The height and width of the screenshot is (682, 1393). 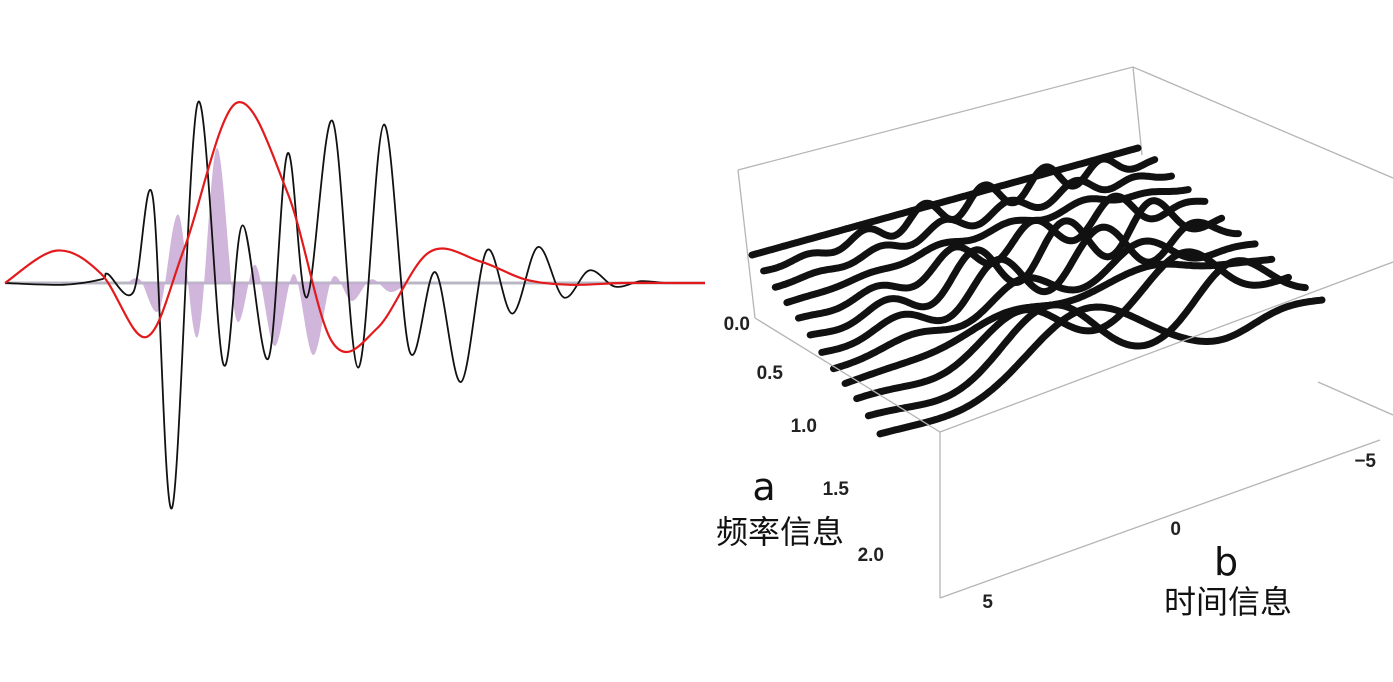 I want to click on time-tick-label: 0, so click(x=1175, y=529).